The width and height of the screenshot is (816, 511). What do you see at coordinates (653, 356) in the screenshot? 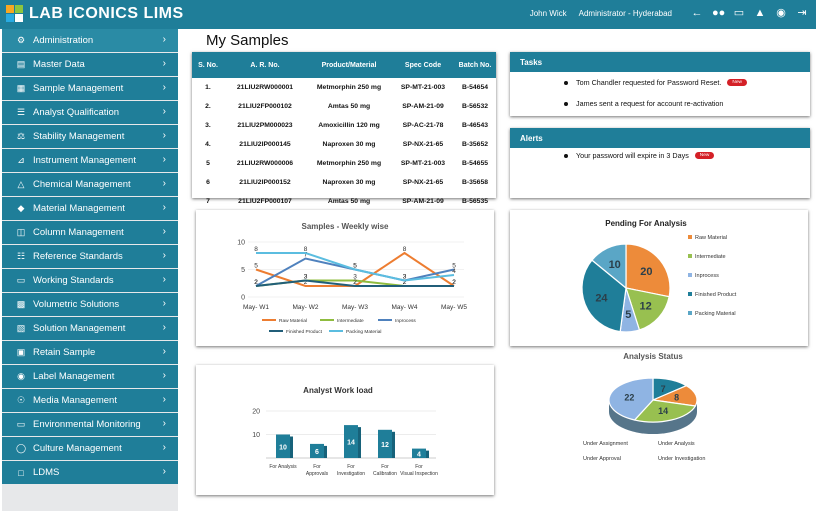
I see `chart-title: Analysis Status` at bounding box center [653, 356].